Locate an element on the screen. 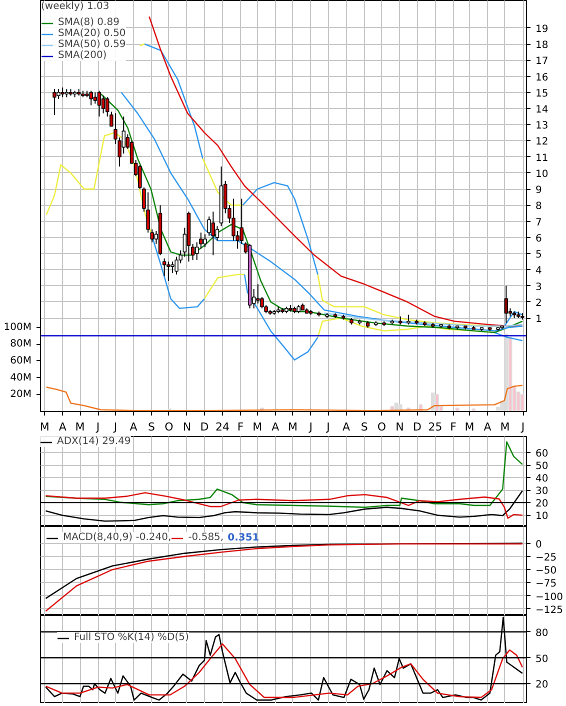  legend-label: MACD(8,40,9) -0.240, is located at coordinates (117, 537).